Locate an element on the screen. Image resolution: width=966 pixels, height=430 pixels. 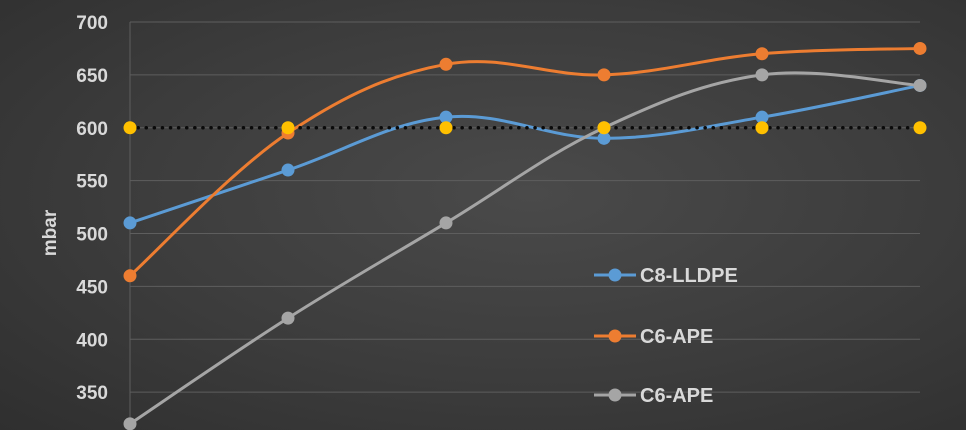
y-axis-ticks: 700 650 600 550 500 450 400 350 is located at coordinates (92, 208).